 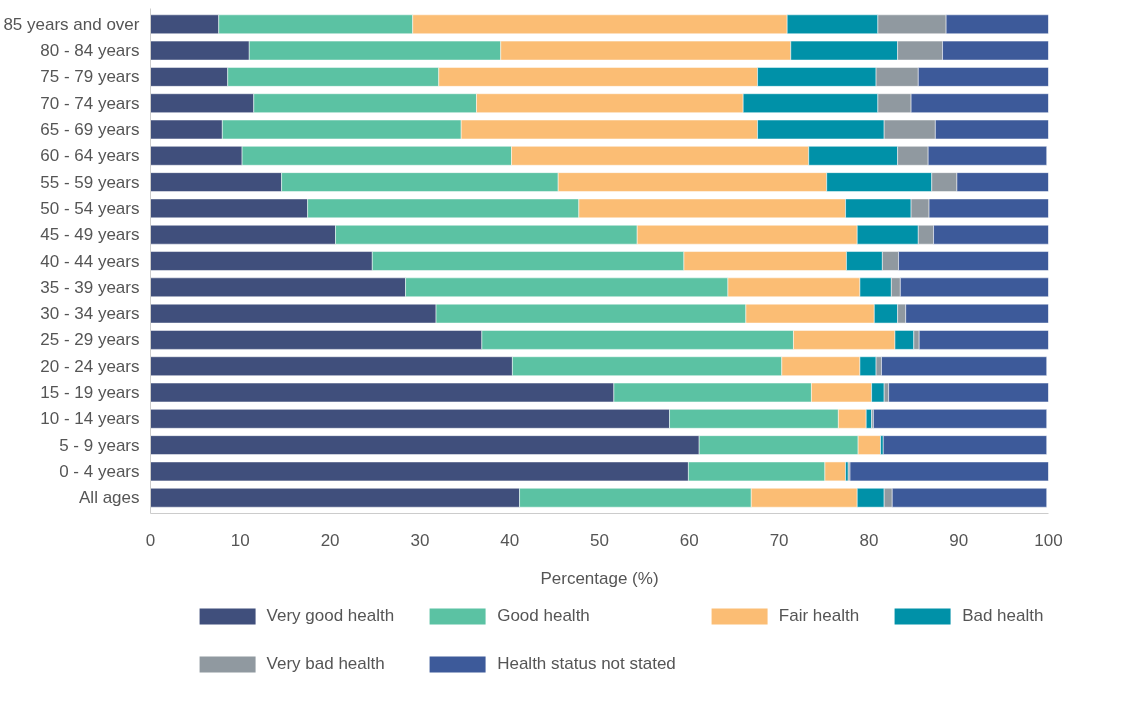 I want to click on y-tick-label: 5 - 9 years, so click(x=99, y=445).